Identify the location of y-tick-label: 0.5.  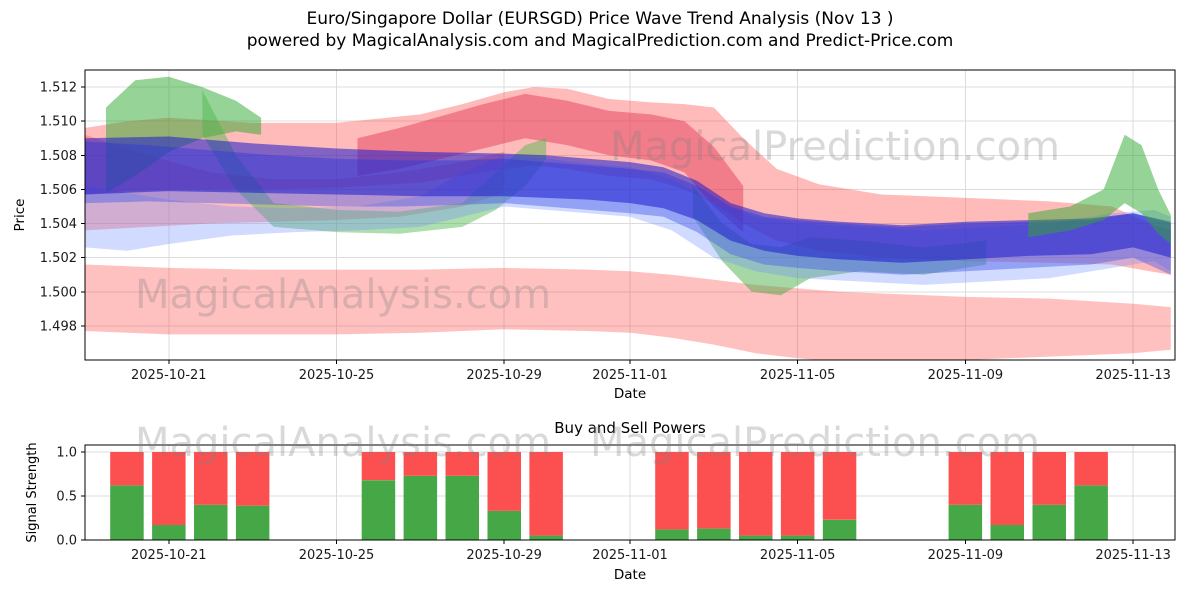
(66, 497).